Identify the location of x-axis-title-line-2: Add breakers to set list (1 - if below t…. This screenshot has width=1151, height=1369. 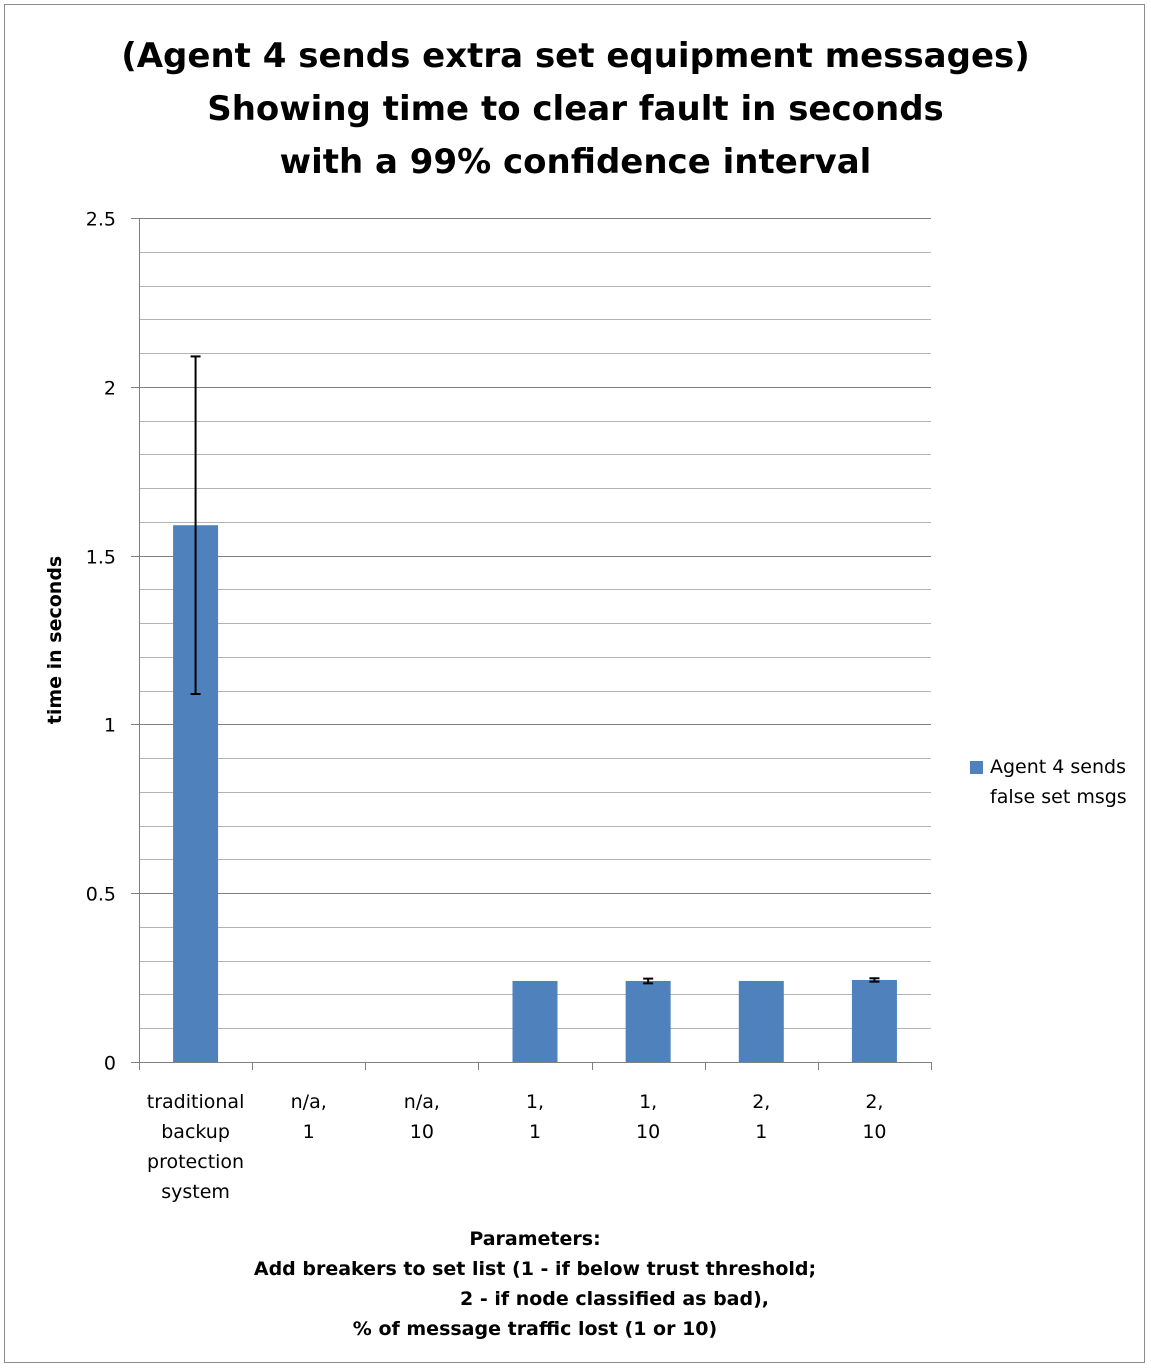
(535, 1269).